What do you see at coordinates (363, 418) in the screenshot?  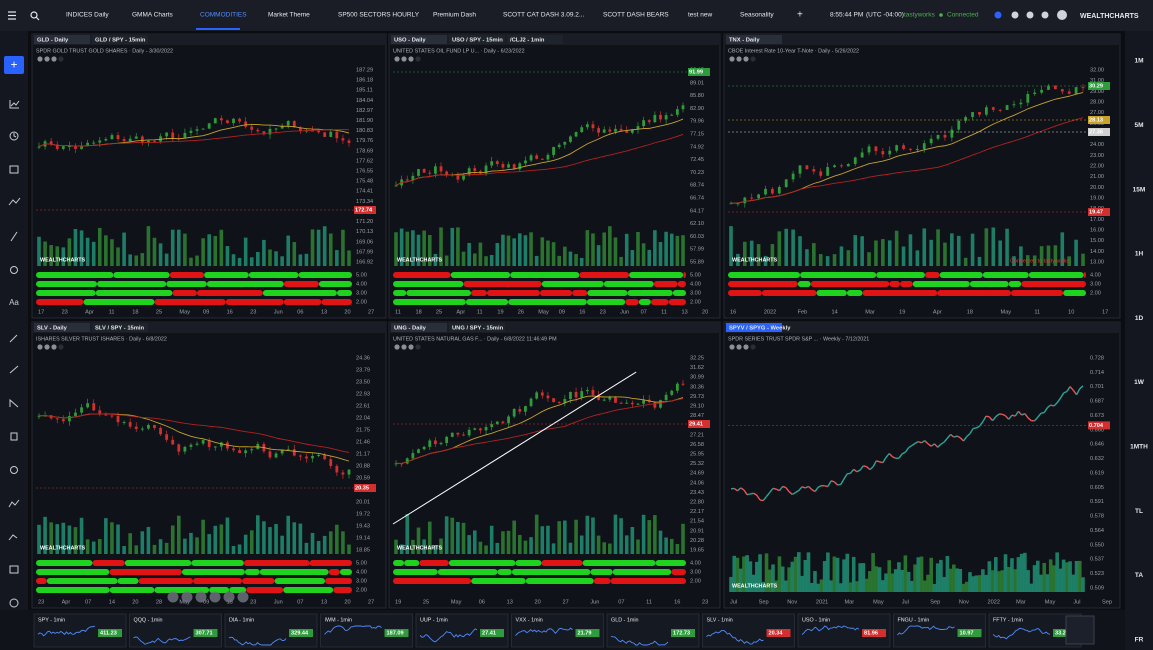 I see `price-axis-label: 22.04` at bounding box center [363, 418].